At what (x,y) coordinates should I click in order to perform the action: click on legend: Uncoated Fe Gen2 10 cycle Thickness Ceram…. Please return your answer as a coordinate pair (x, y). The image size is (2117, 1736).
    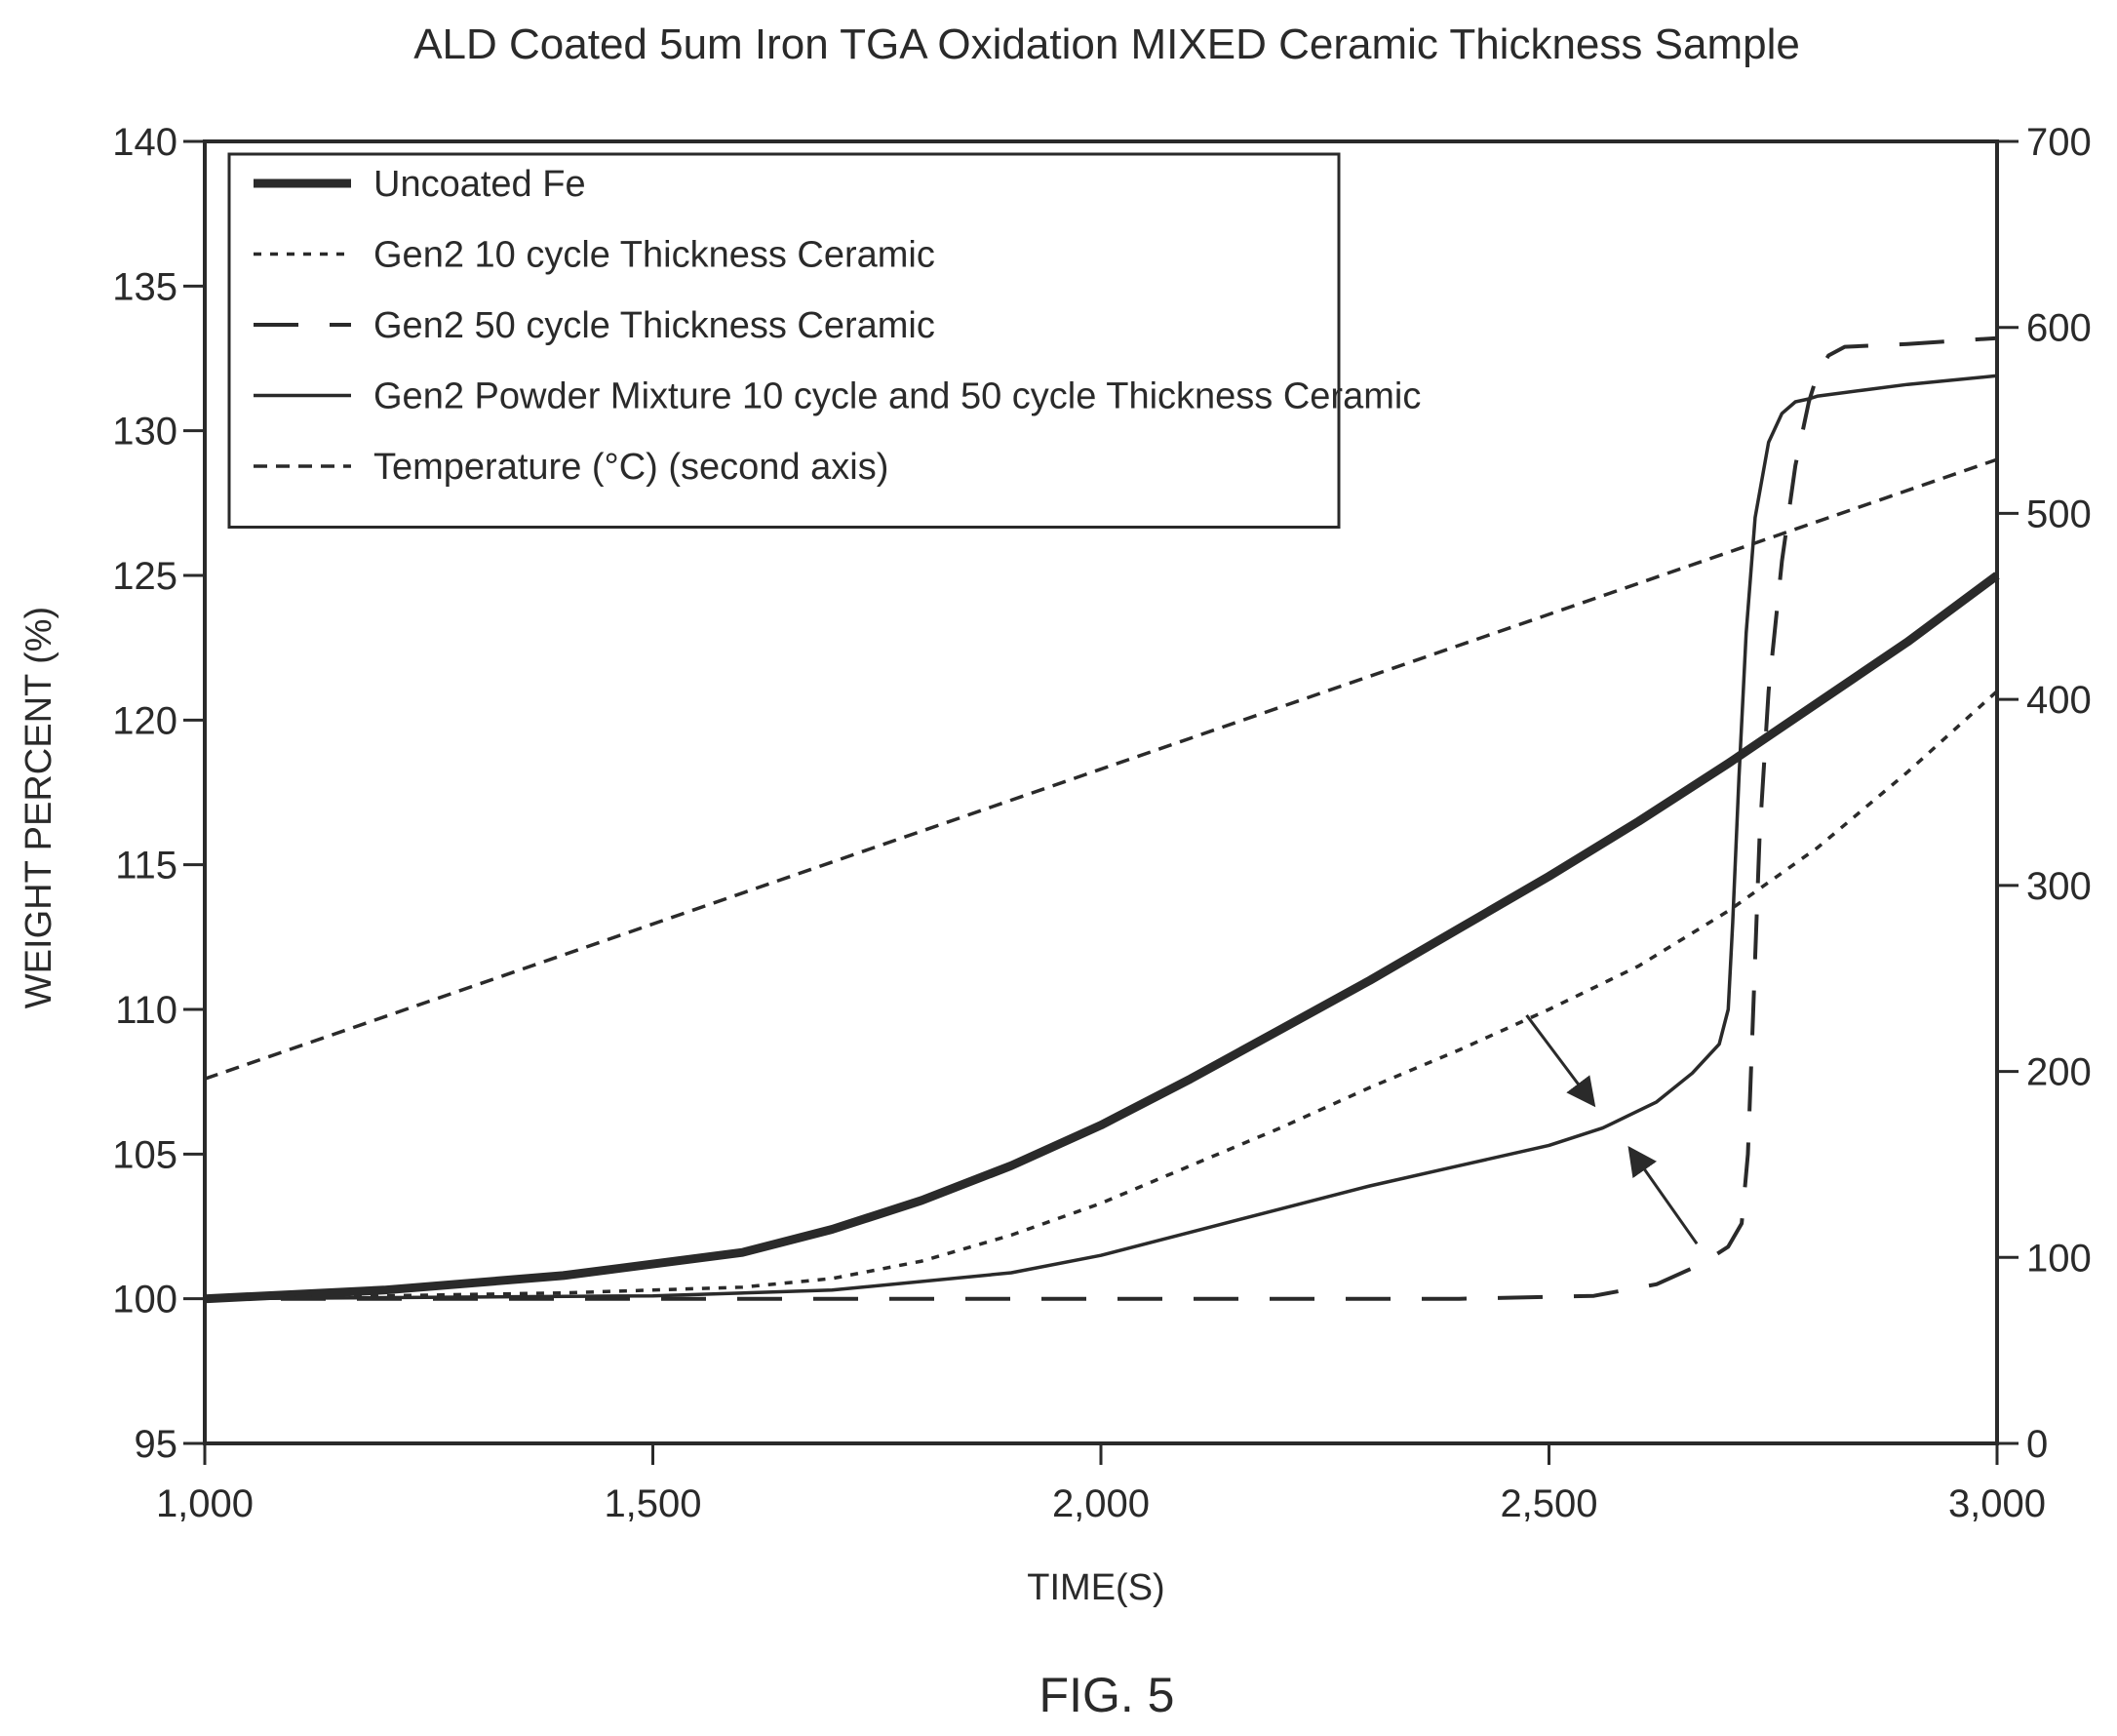
    Looking at the image, I should click on (824, 340).